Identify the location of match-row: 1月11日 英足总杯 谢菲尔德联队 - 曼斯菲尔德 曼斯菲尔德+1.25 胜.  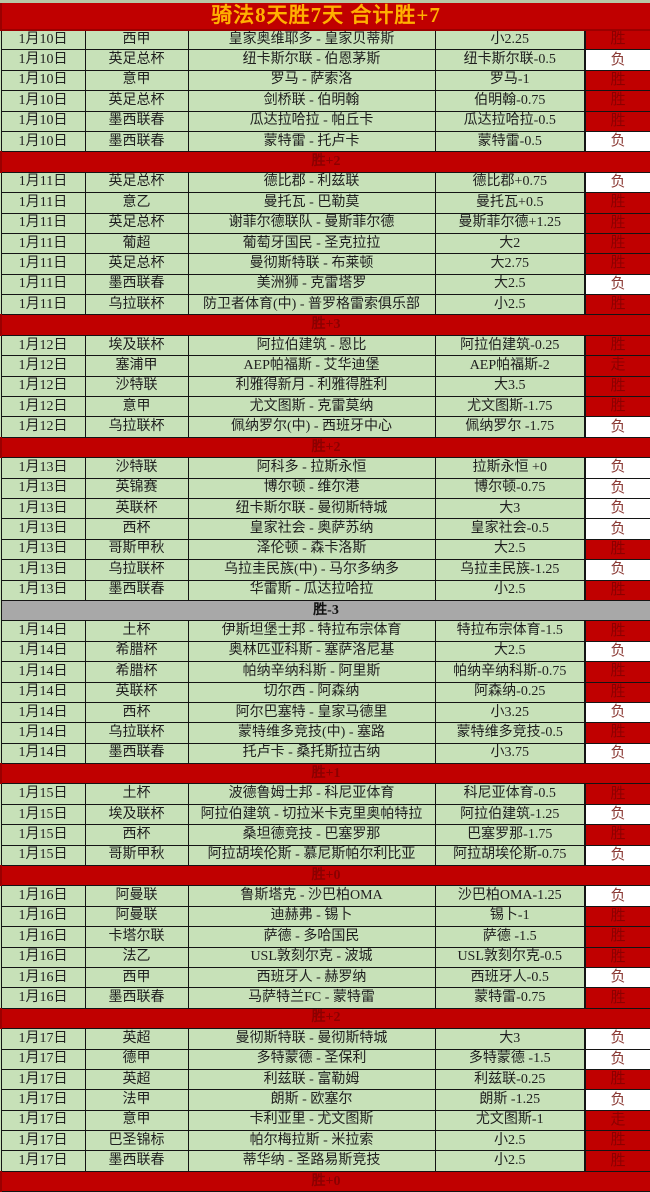
(325, 223).